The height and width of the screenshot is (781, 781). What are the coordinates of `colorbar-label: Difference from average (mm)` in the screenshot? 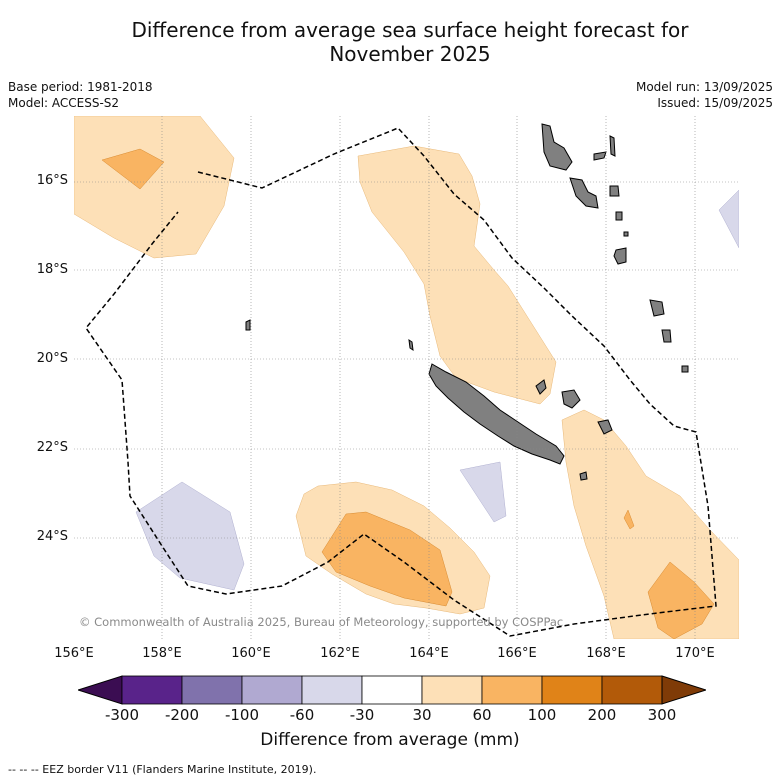 It's located at (390, 740).